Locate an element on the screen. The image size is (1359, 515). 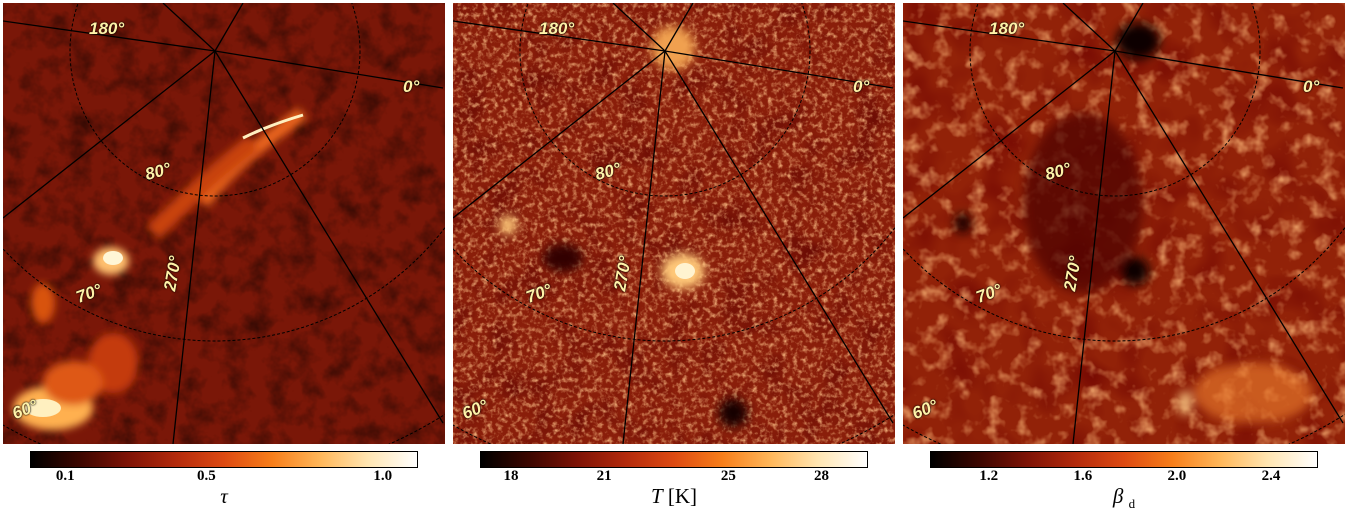
colorbar-tick-label: 1.2 is located at coordinates (989, 476).